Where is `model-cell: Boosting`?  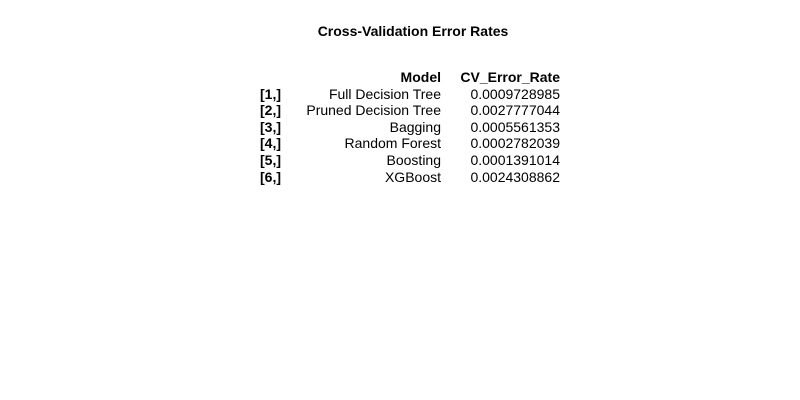
model-cell: Boosting is located at coordinates (413, 159).